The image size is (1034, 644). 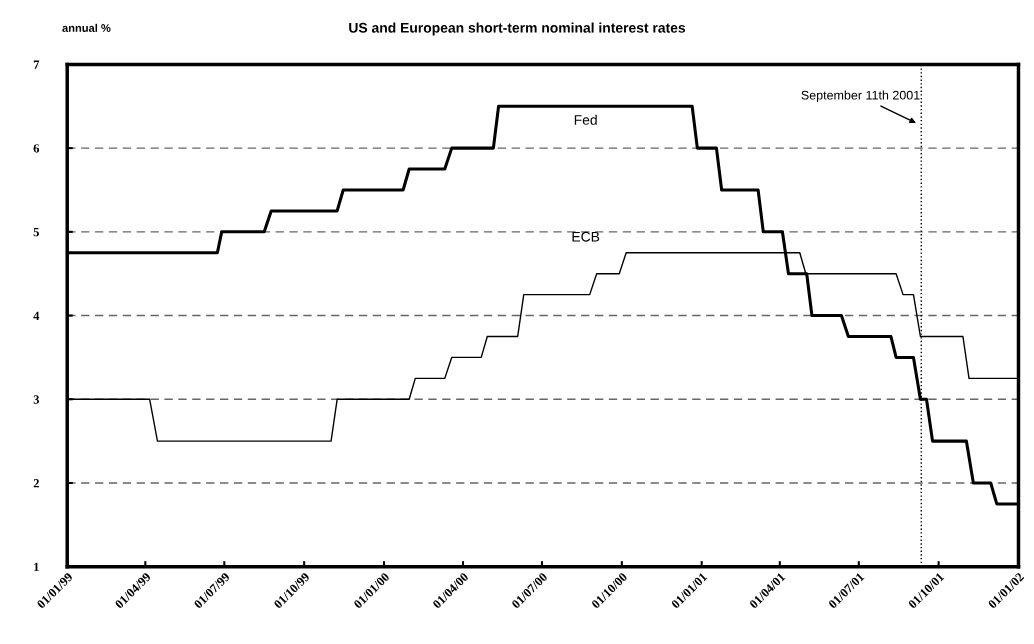 What do you see at coordinates (860, 96) in the screenshot?
I see `ref-line-label: September 11th 2001` at bounding box center [860, 96].